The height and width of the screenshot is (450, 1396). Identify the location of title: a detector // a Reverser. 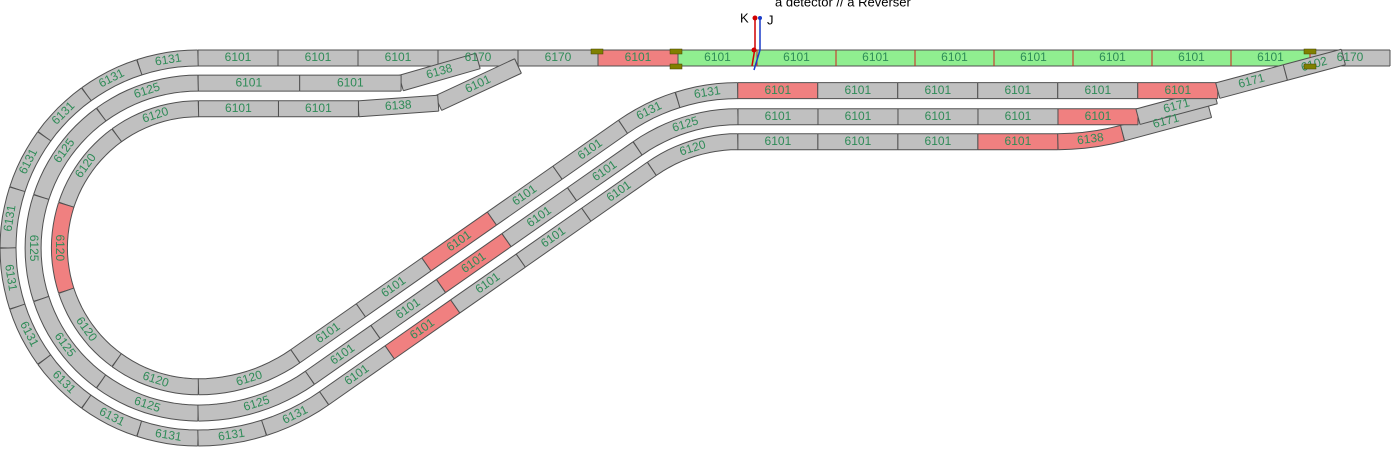
(843, 4).